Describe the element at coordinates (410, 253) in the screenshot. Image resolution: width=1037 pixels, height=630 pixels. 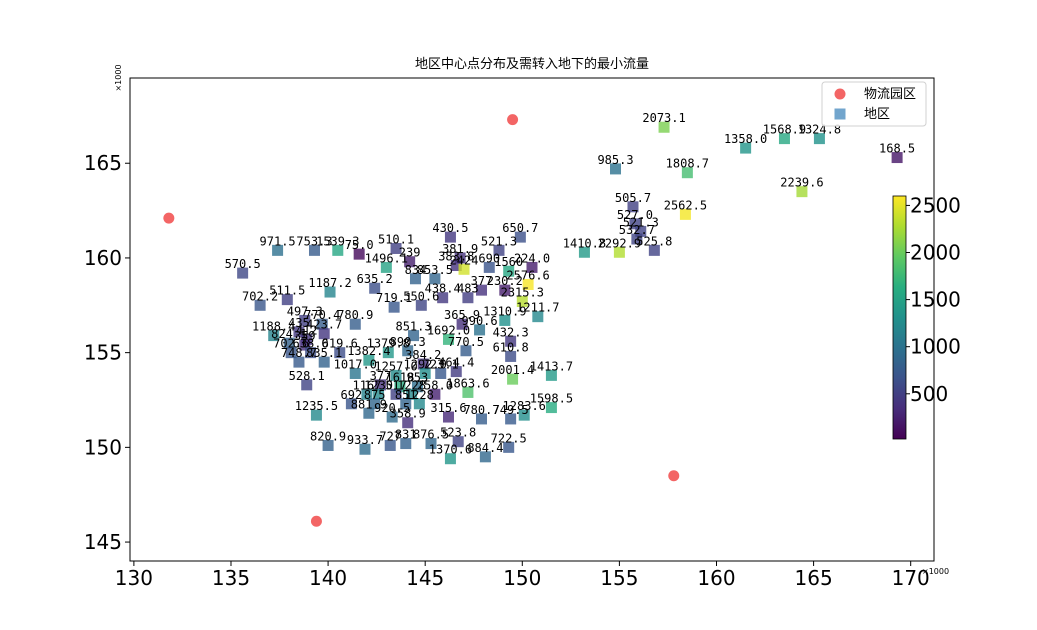
I see `region-value-label: 239` at that location.